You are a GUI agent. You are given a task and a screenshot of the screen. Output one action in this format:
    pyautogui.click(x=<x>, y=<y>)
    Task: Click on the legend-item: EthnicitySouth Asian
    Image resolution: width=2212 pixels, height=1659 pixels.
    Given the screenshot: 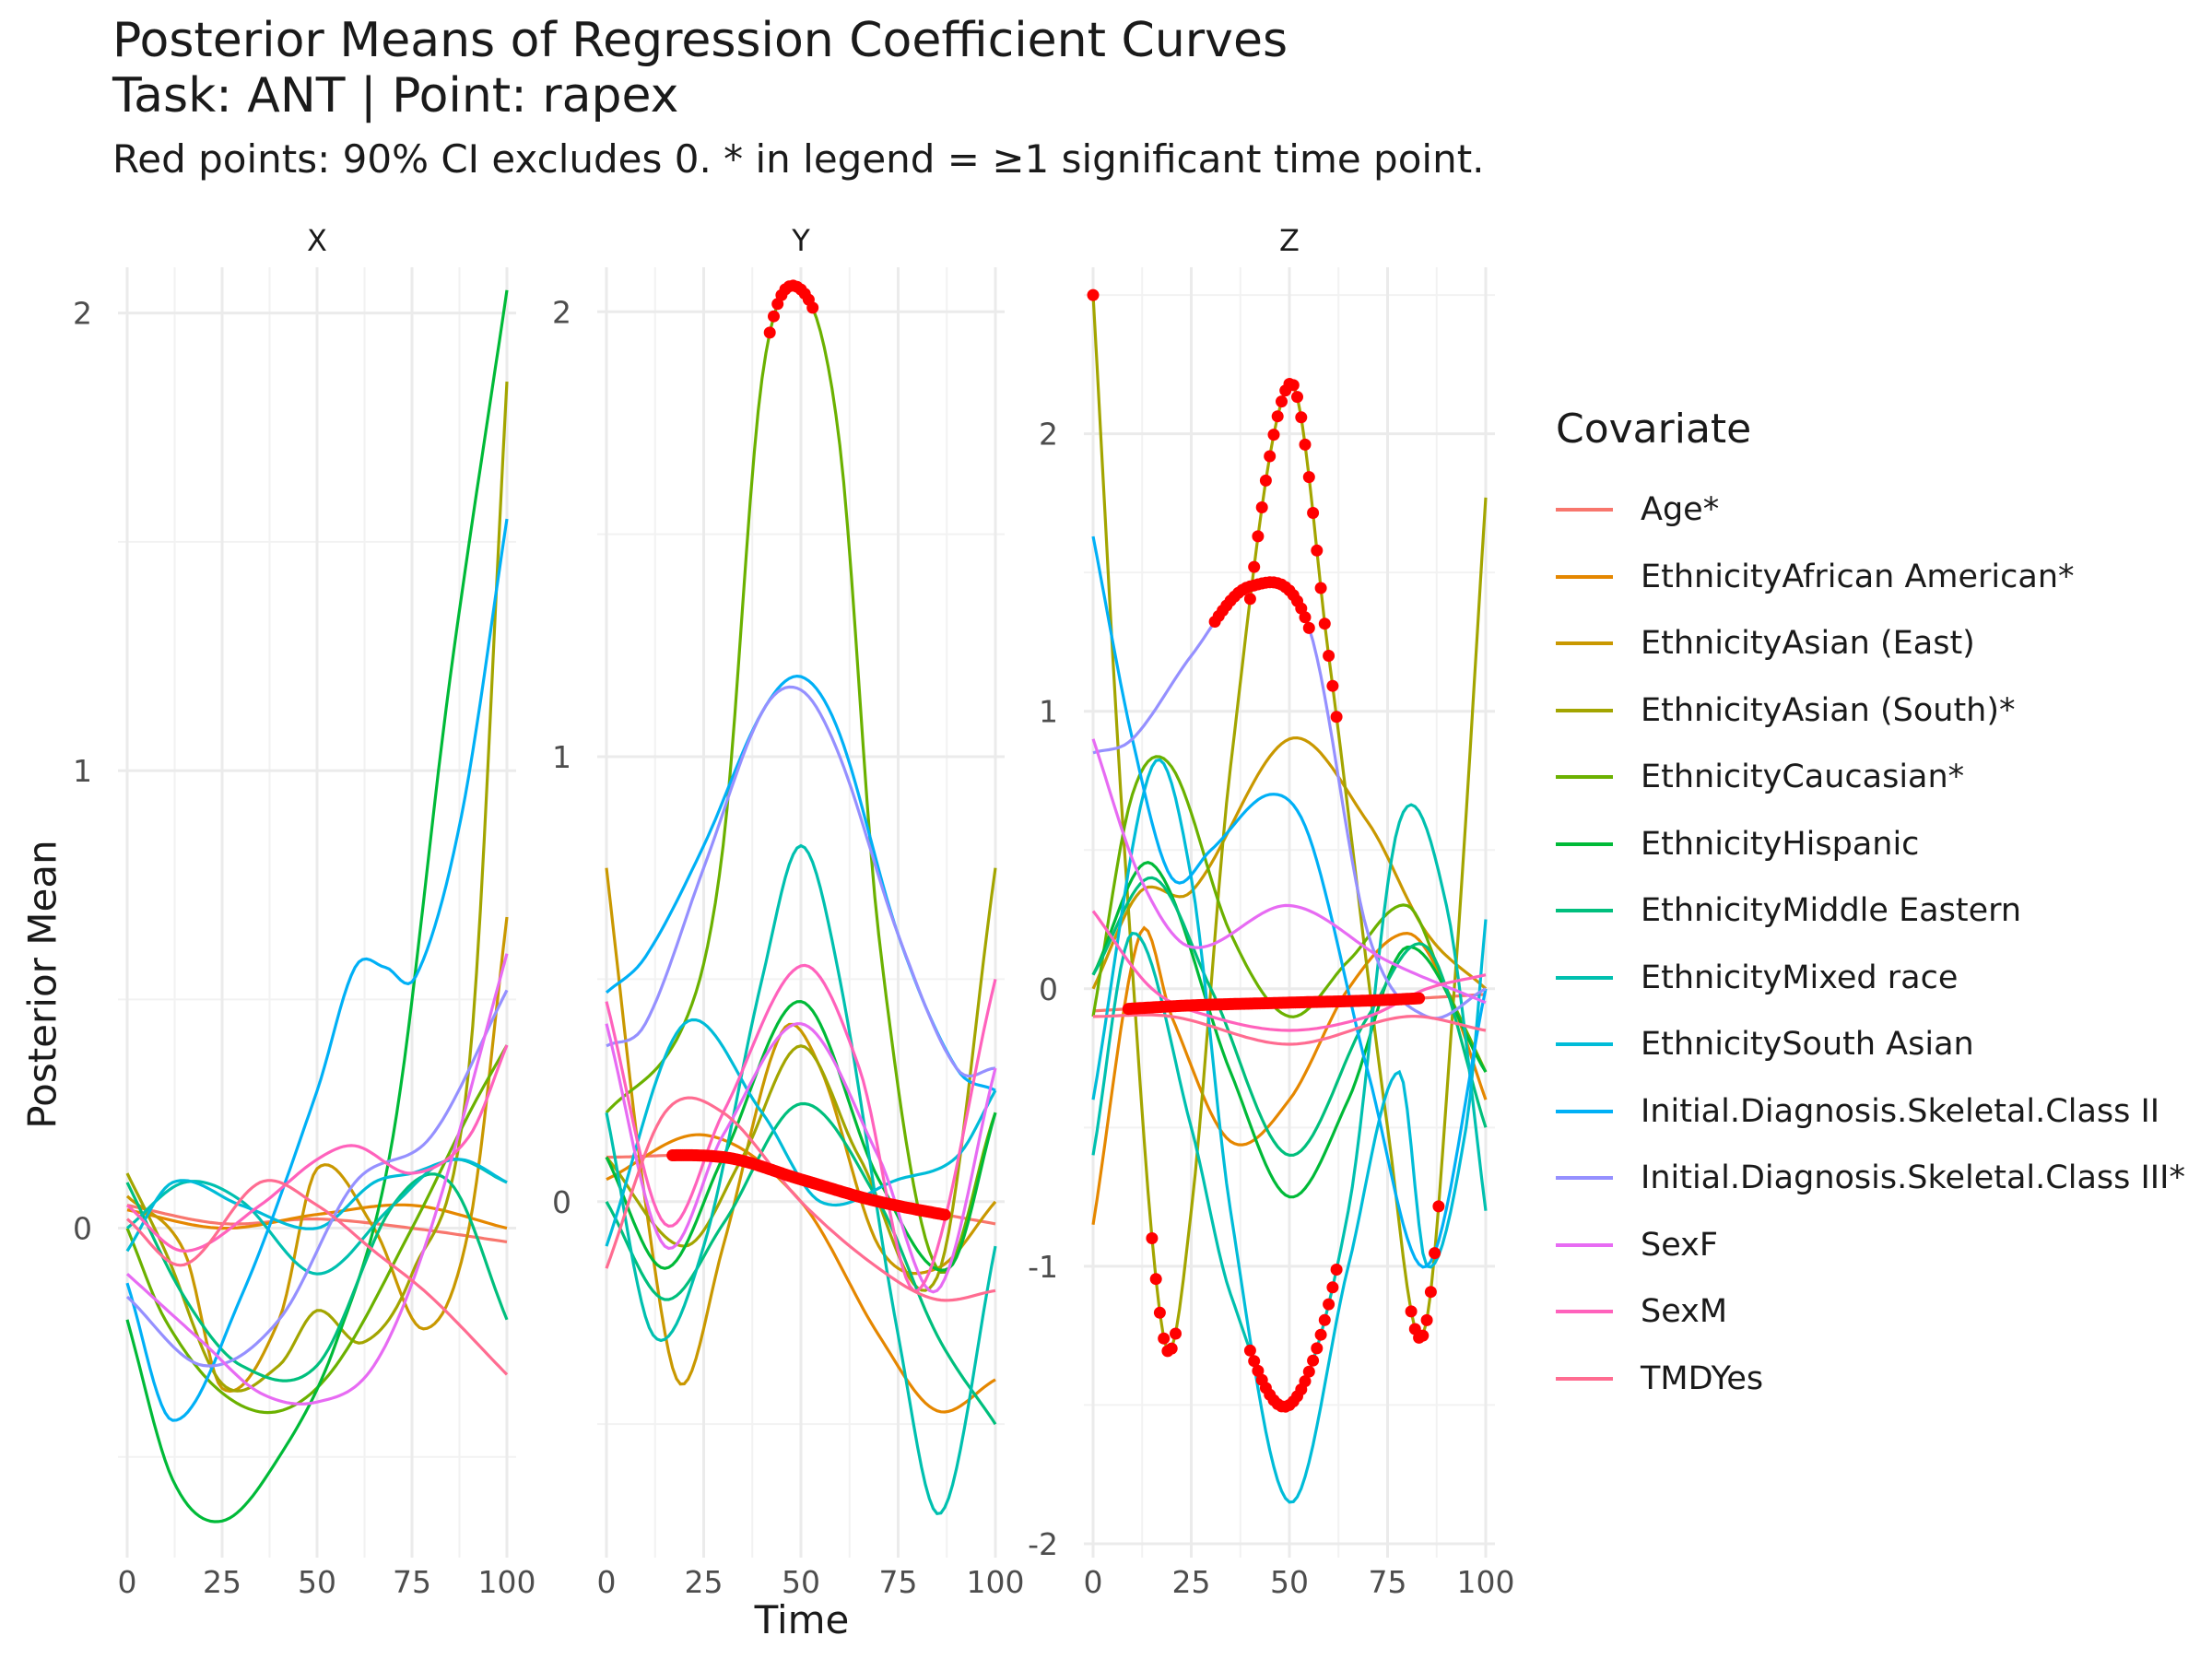 What is the action you would take?
    pyautogui.click(x=1870, y=1044)
    